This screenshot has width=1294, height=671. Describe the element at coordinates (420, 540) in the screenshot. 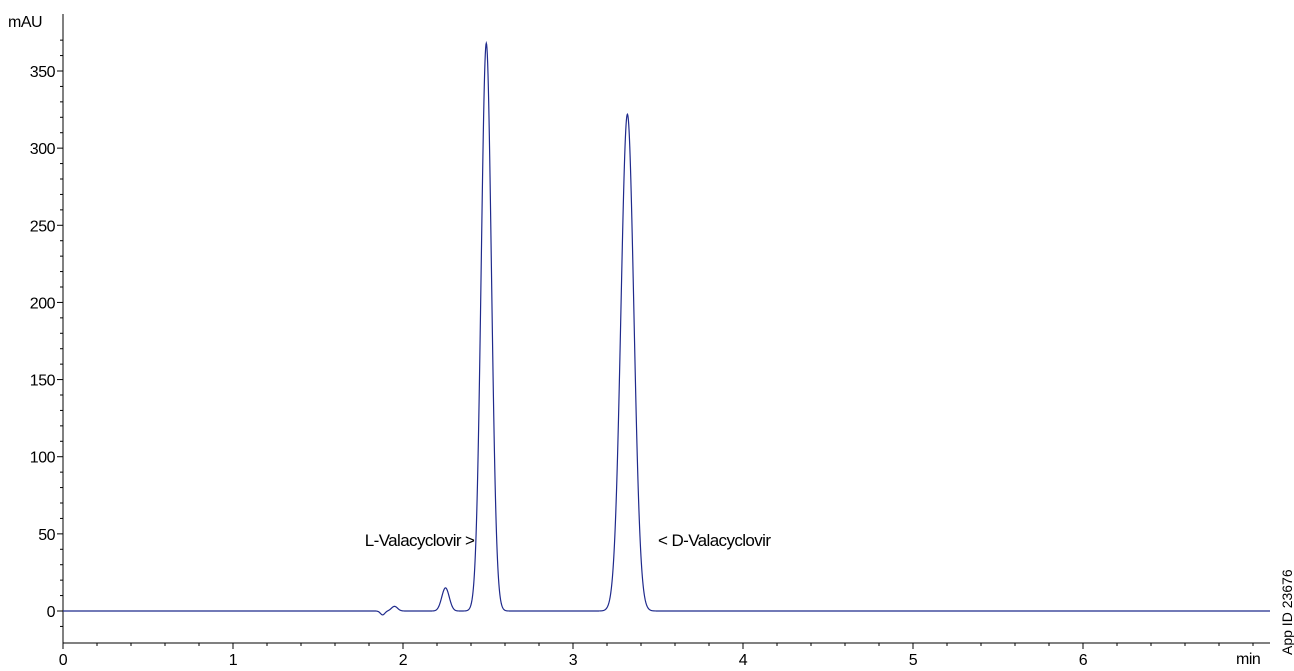

I see `peak-annotation: L-Valacyclovir >` at that location.